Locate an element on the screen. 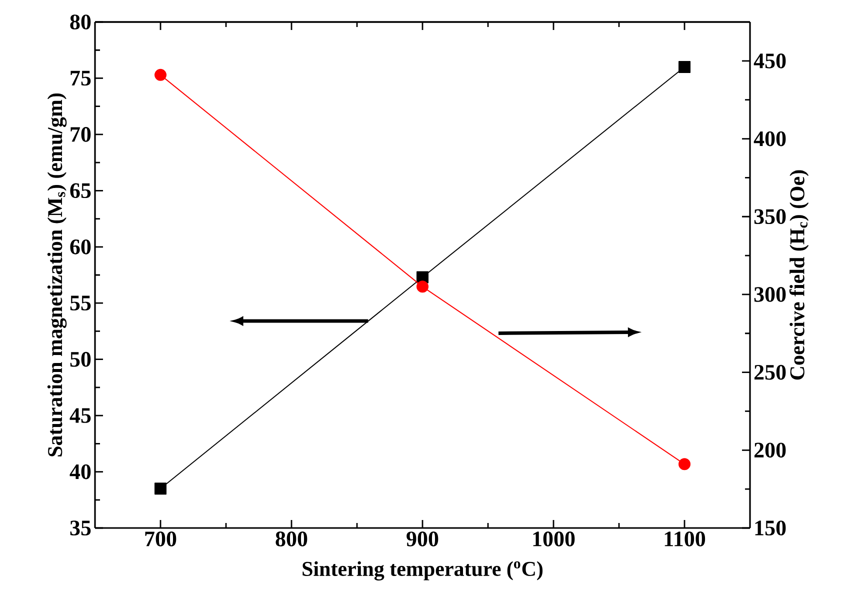 This screenshot has width=851, height=614. y-tick-label: 65 is located at coordinates (80, 190).